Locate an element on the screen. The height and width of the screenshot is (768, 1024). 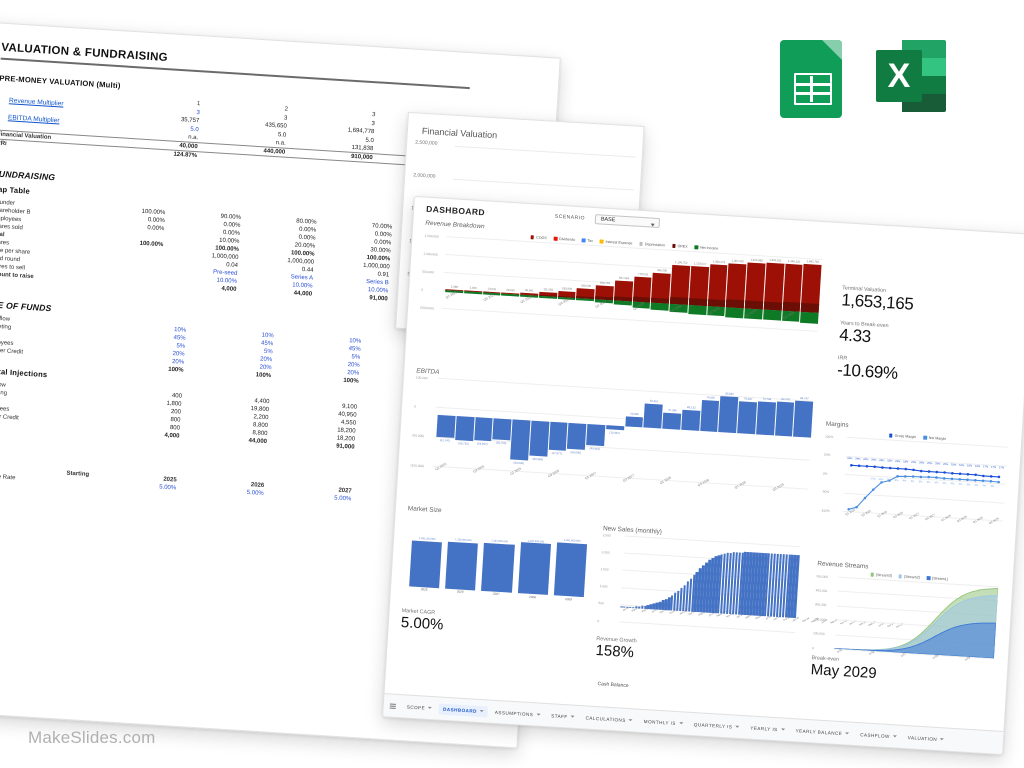
excel-x-glyph: X is located at coordinates (899, 76).